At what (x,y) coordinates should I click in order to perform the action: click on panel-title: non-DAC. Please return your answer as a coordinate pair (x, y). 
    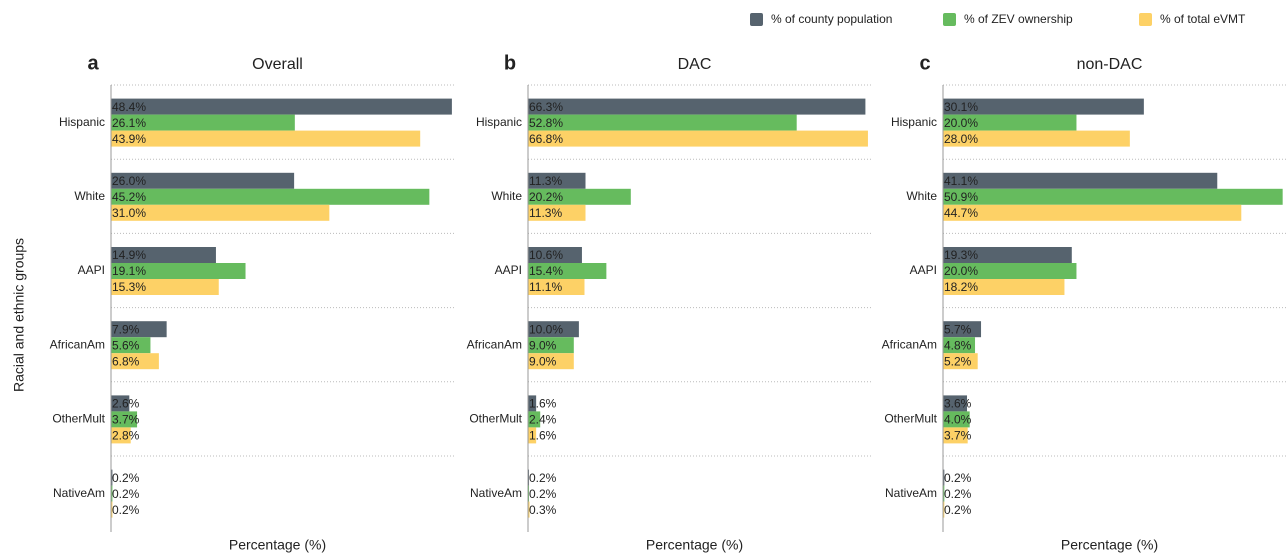
    Looking at the image, I should click on (1110, 64).